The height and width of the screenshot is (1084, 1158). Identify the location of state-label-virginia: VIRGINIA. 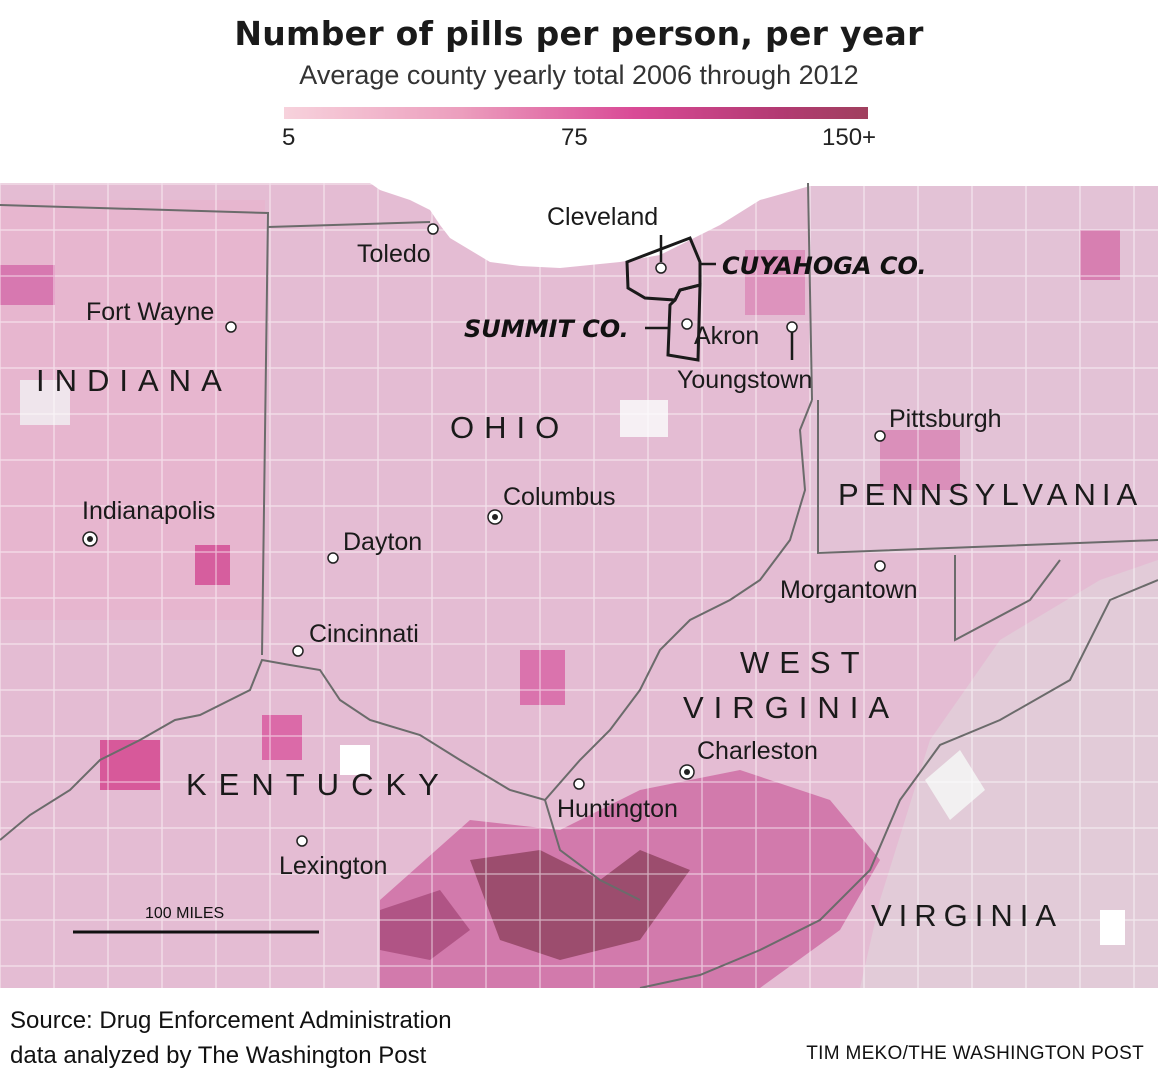
(967, 915).